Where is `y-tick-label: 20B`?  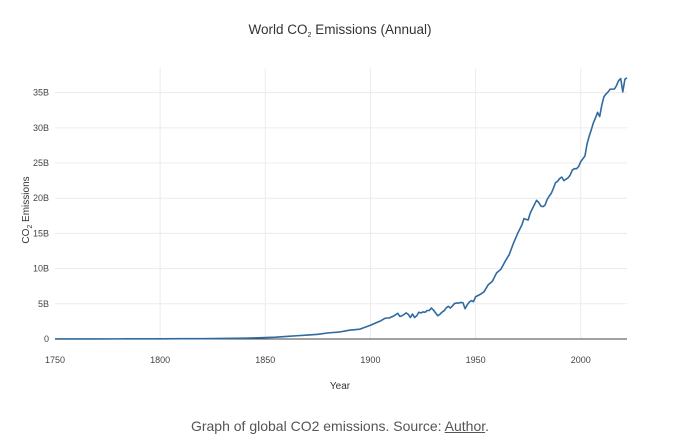
y-tick-label: 20B is located at coordinates (41, 198).